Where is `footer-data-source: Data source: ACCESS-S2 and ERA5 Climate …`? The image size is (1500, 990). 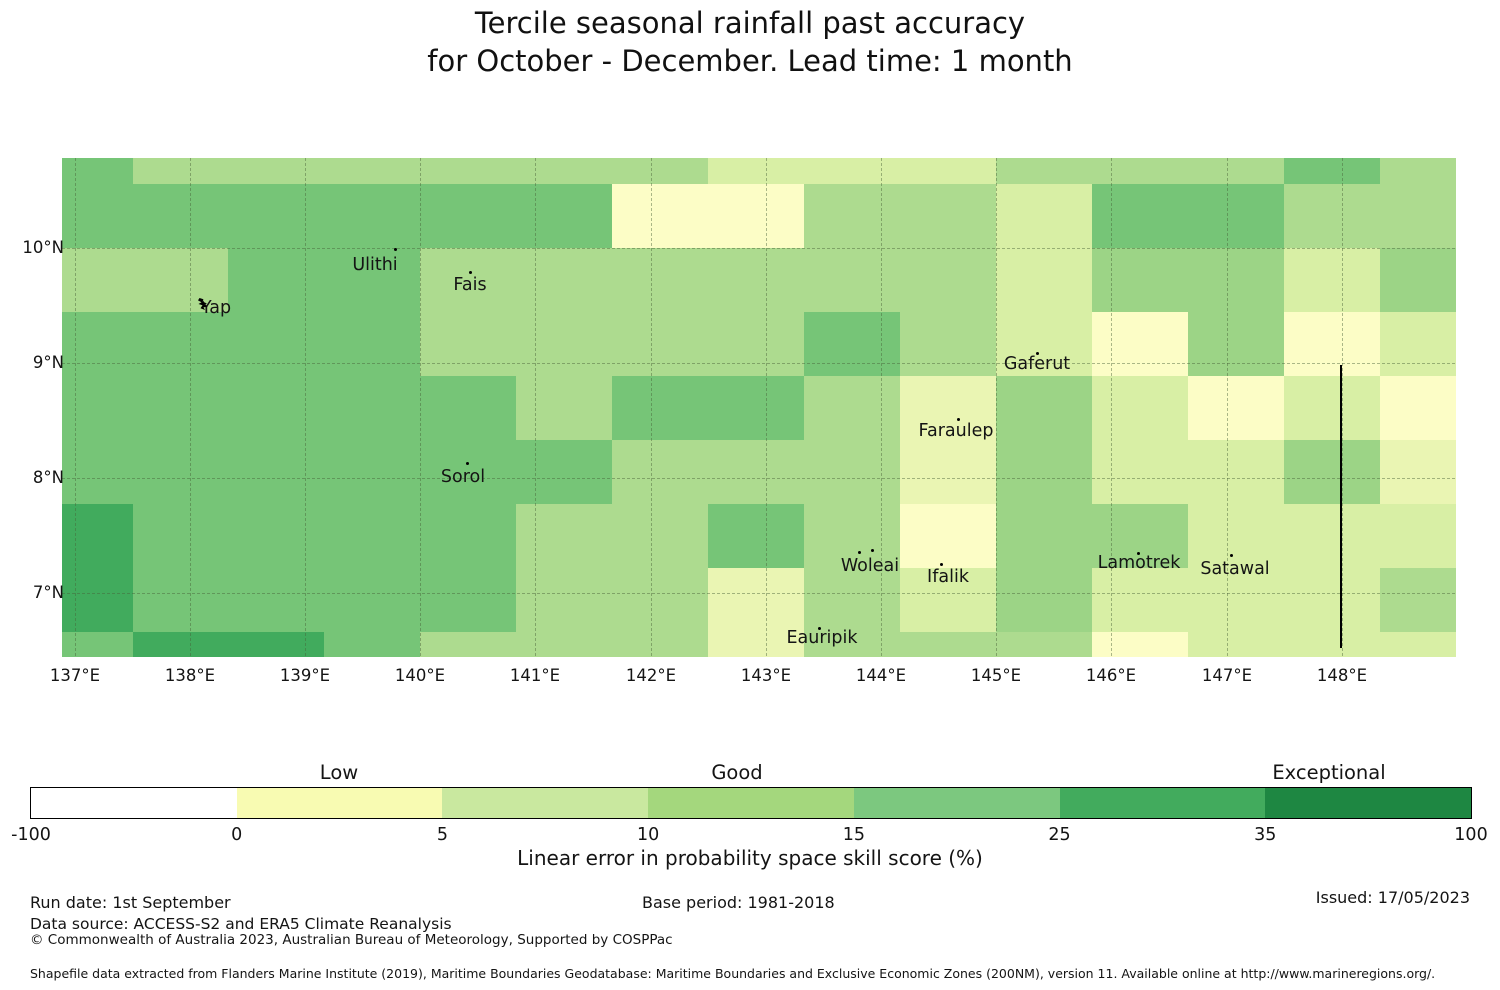
footer-data-source: Data source: ACCESS-S2 and ERA5 Climate … is located at coordinates (241, 924).